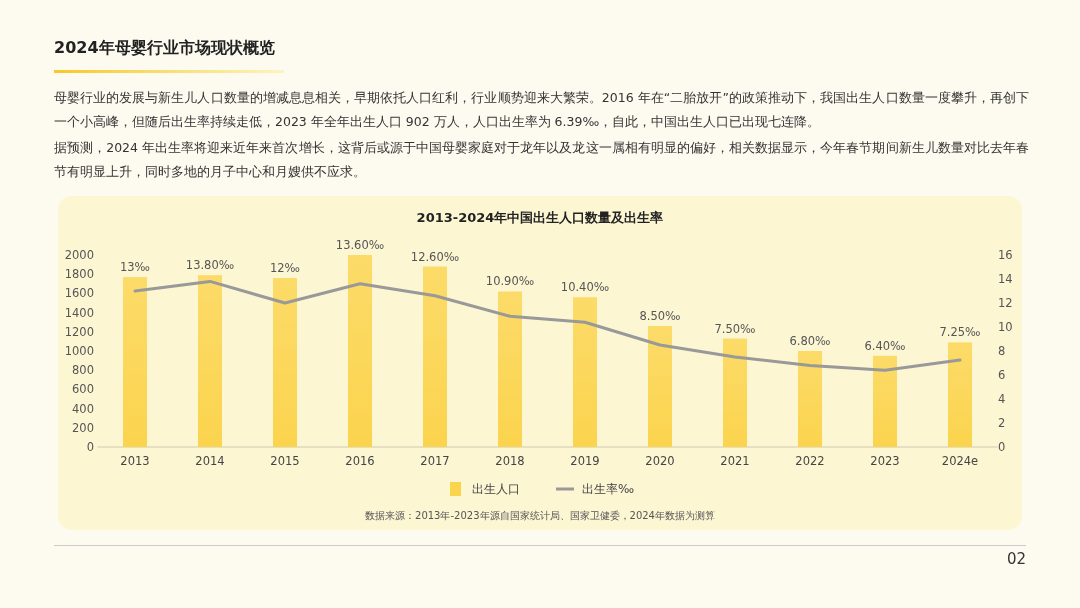 This screenshot has width=1080, height=608. I want to click on y-tick-label: 600, so click(83, 389).